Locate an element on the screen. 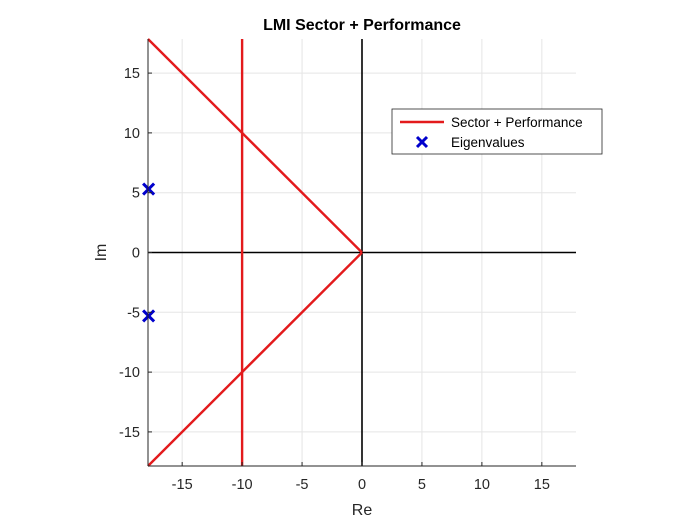  sector-boundary-lower is located at coordinates (255, 359).